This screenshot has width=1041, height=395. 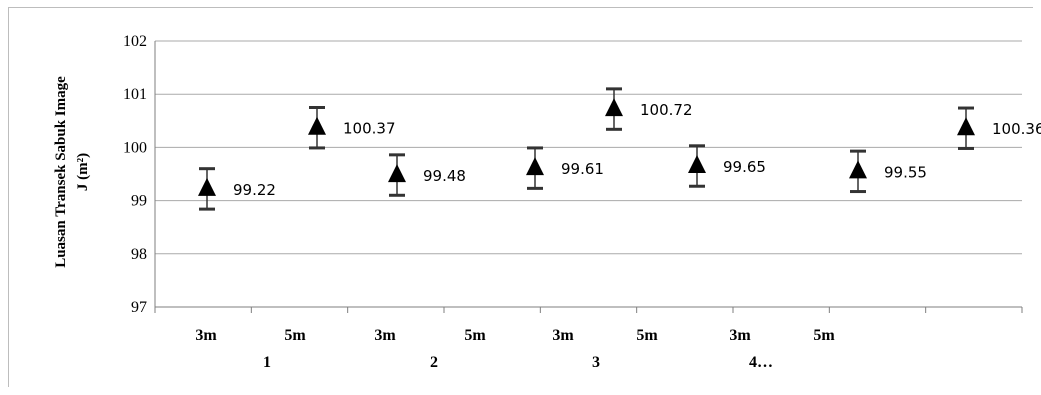 What do you see at coordinates (139, 254) in the screenshot?
I see `y-tick-label: 98` at bounding box center [139, 254].